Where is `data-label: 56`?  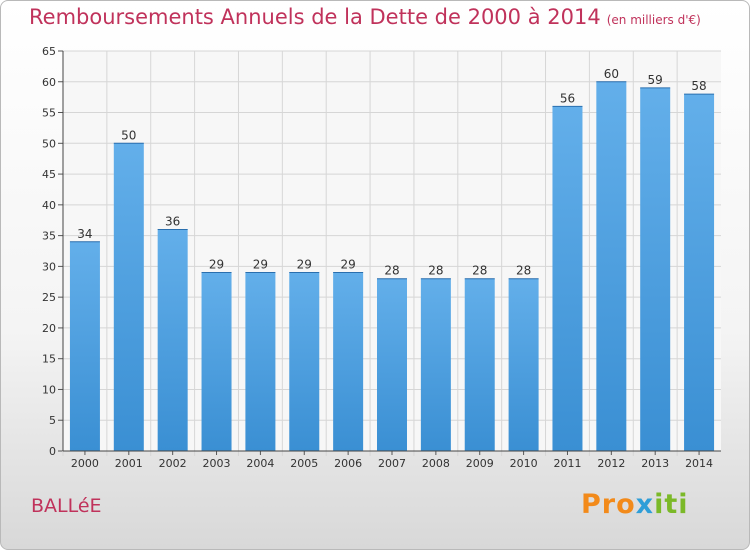
data-label: 56 is located at coordinates (567, 98).